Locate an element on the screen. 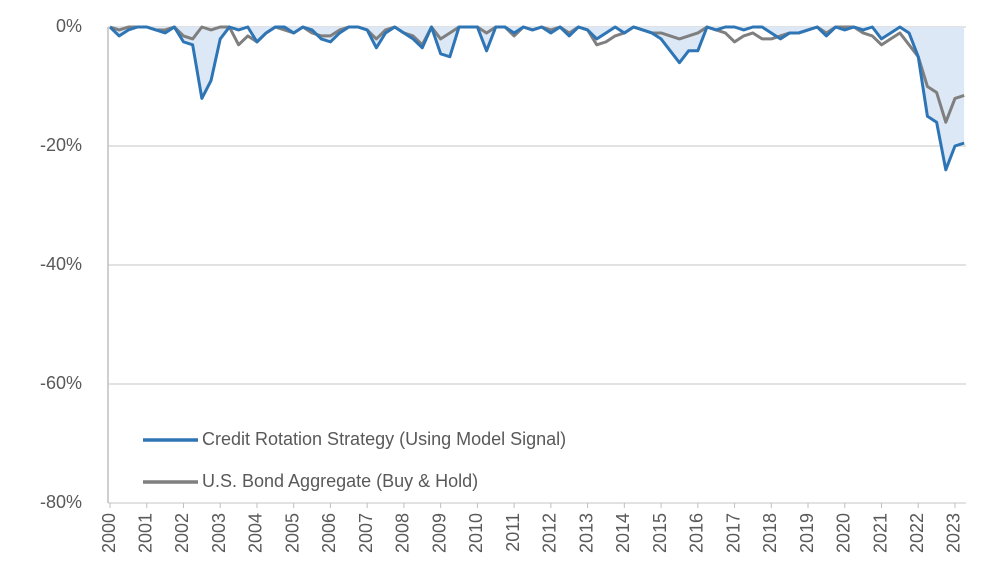 Image resolution: width=983 pixels, height=572 pixels. legend-label: U.S. Bond Aggregate (Buy & Hold) is located at coordinates (340, 481).